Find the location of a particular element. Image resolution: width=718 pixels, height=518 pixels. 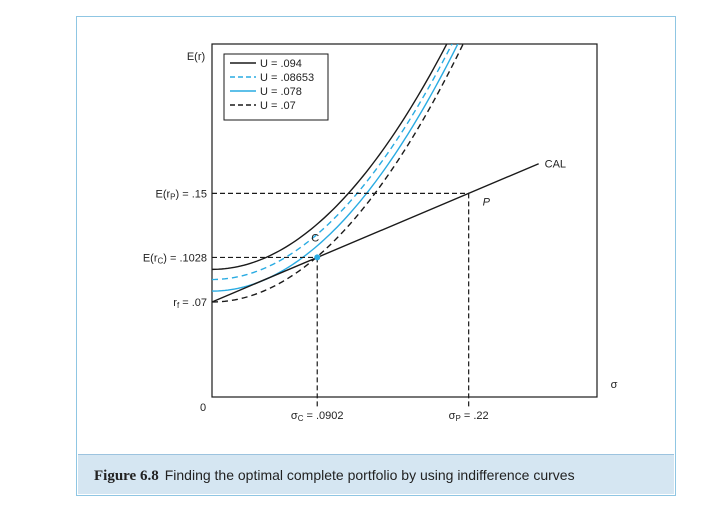

cal-label: CAL is located at coordinates (555, 165).